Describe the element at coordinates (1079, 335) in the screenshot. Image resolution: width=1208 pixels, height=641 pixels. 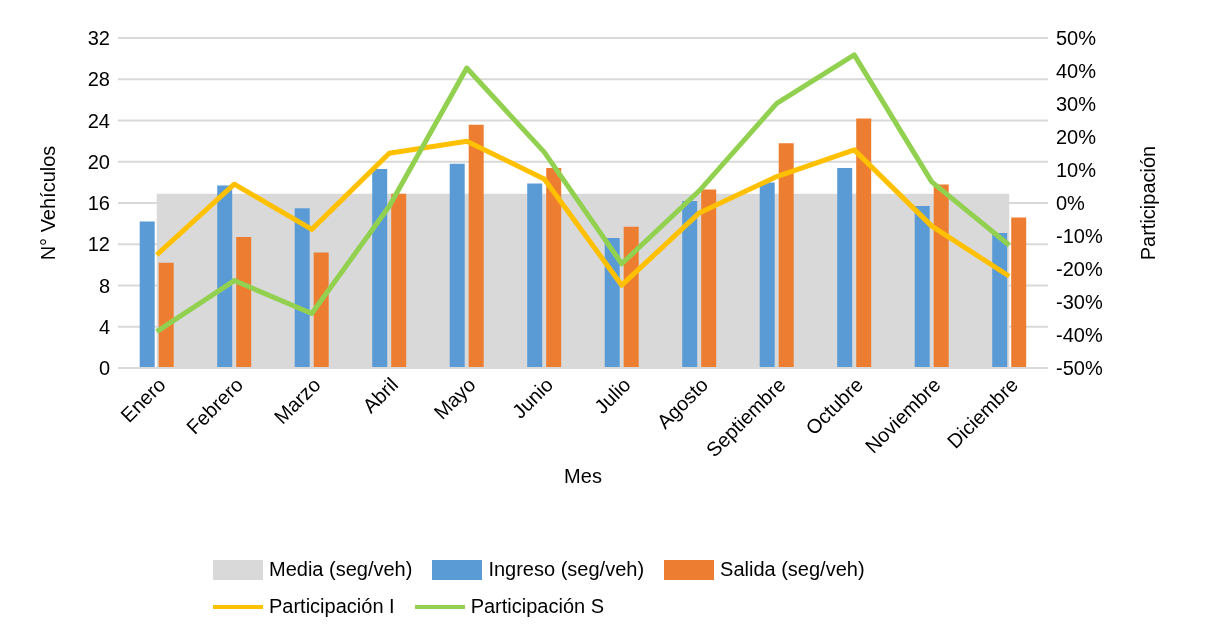
I see `y2-tick-label: -40%` at that location.